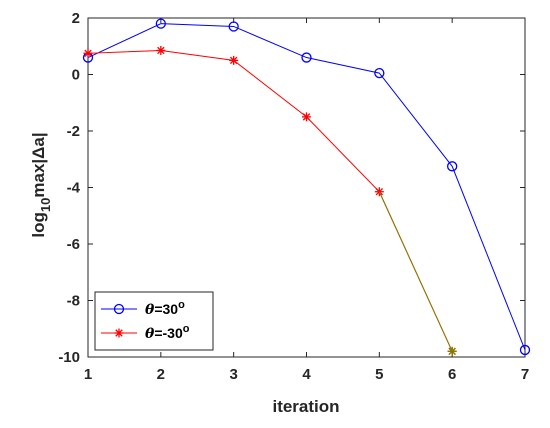  I want to click on svg-text: log10max|Δa|, so click(41, 184).